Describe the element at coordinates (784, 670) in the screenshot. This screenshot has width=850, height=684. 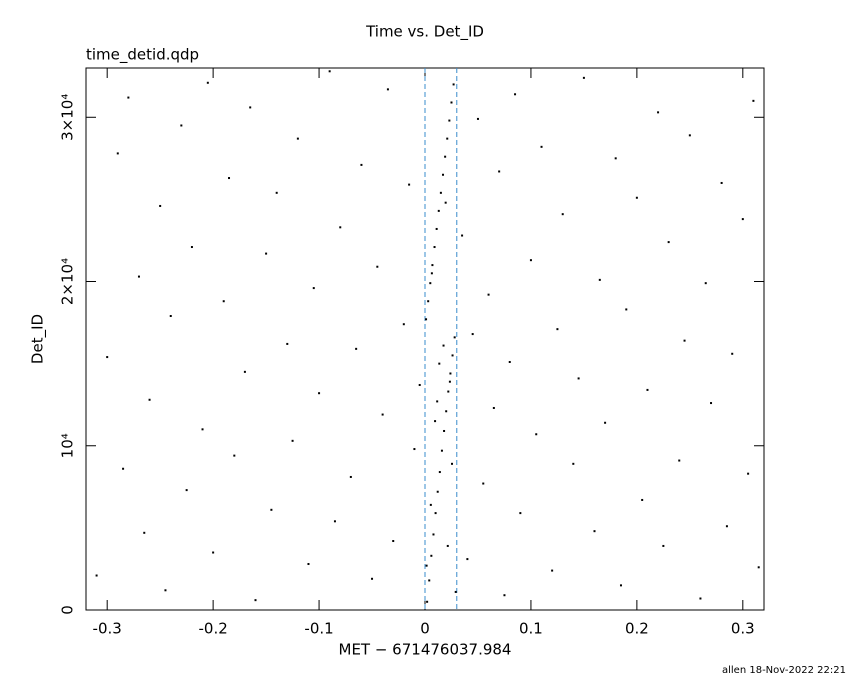
I see `footer: allen 18-Nov-2022 22:21` at that location.